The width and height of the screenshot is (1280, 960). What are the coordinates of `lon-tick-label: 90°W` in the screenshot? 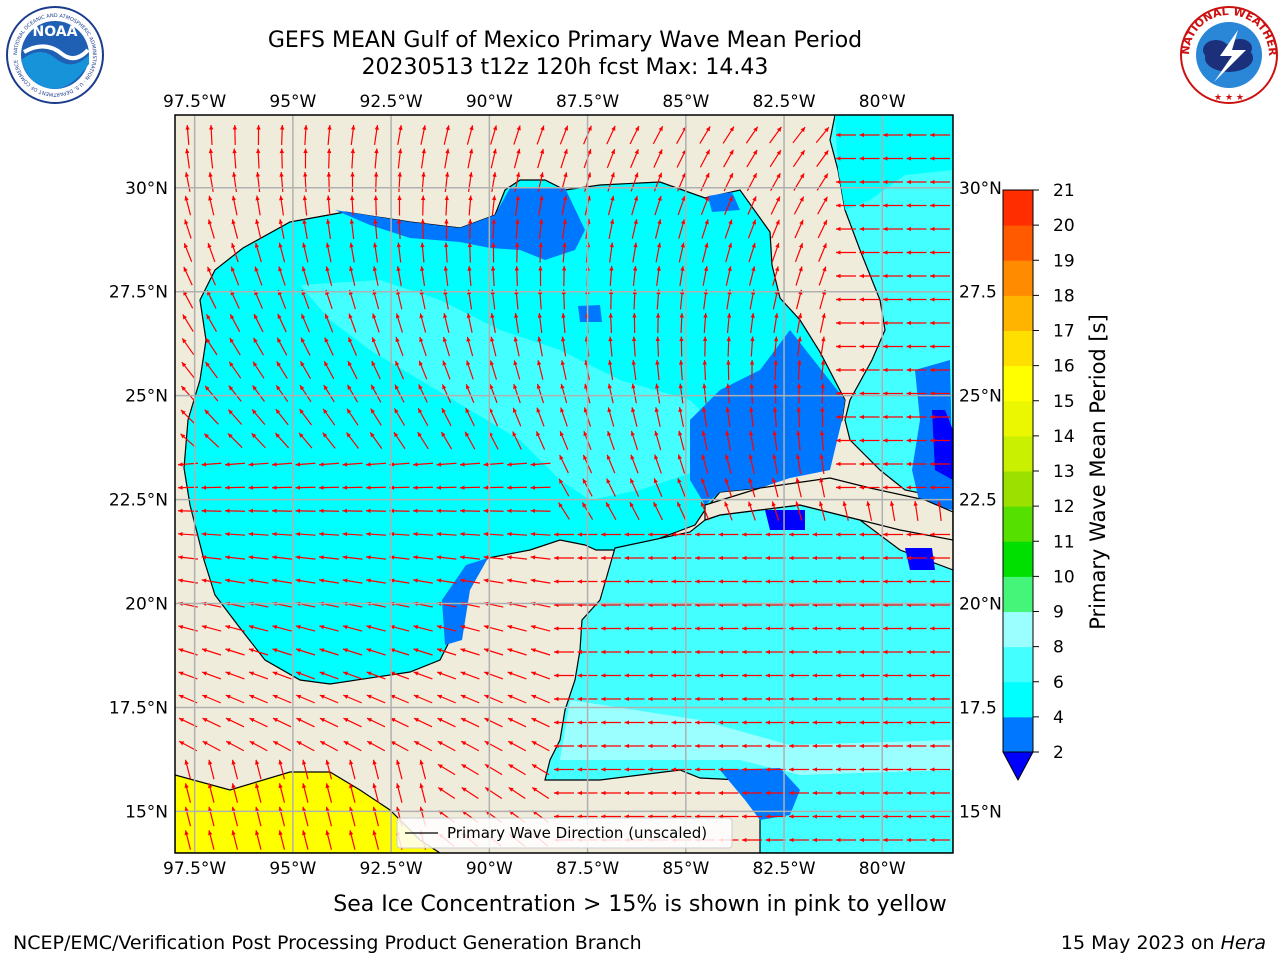 It's located at (489, 869).